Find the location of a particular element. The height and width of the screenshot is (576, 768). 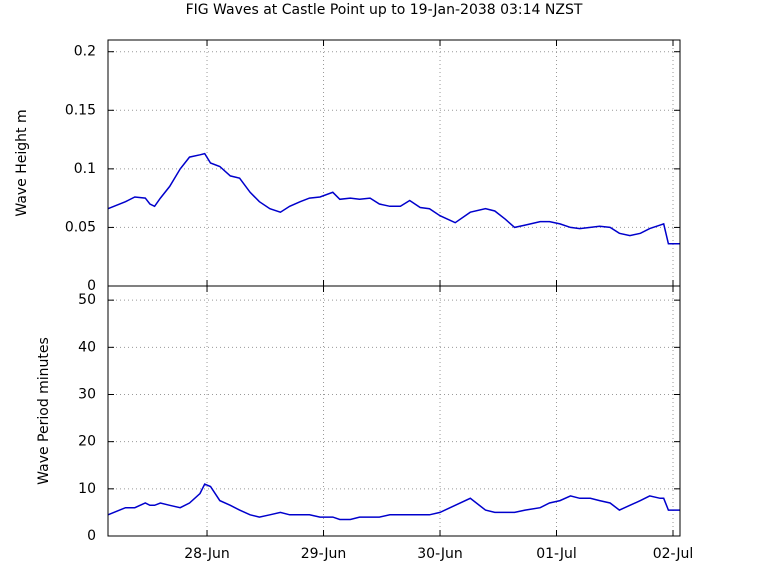

y-tick-label: 30 is located at coordinates (87, 394).